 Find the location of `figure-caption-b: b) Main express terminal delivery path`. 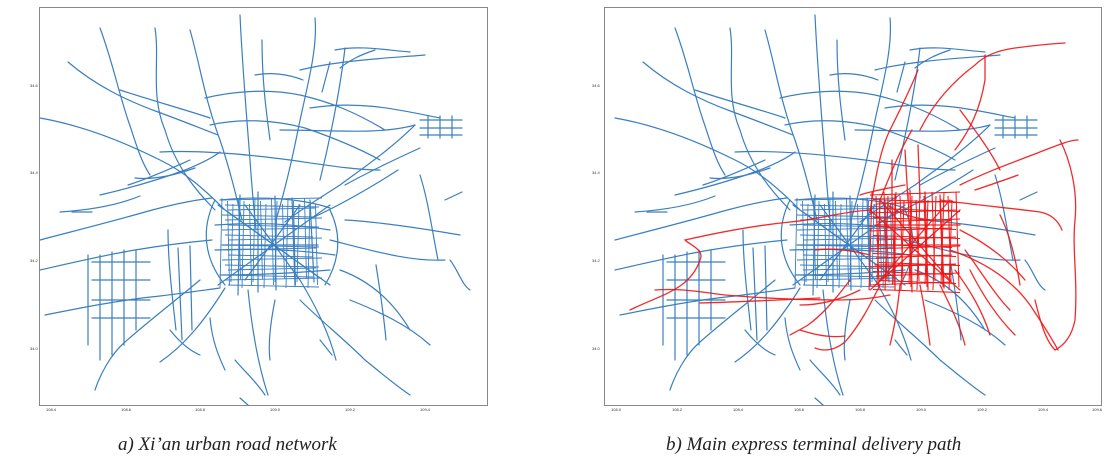

figure-caption-b: b) Main express terminal delivery path is located at coordinates (814, 444).